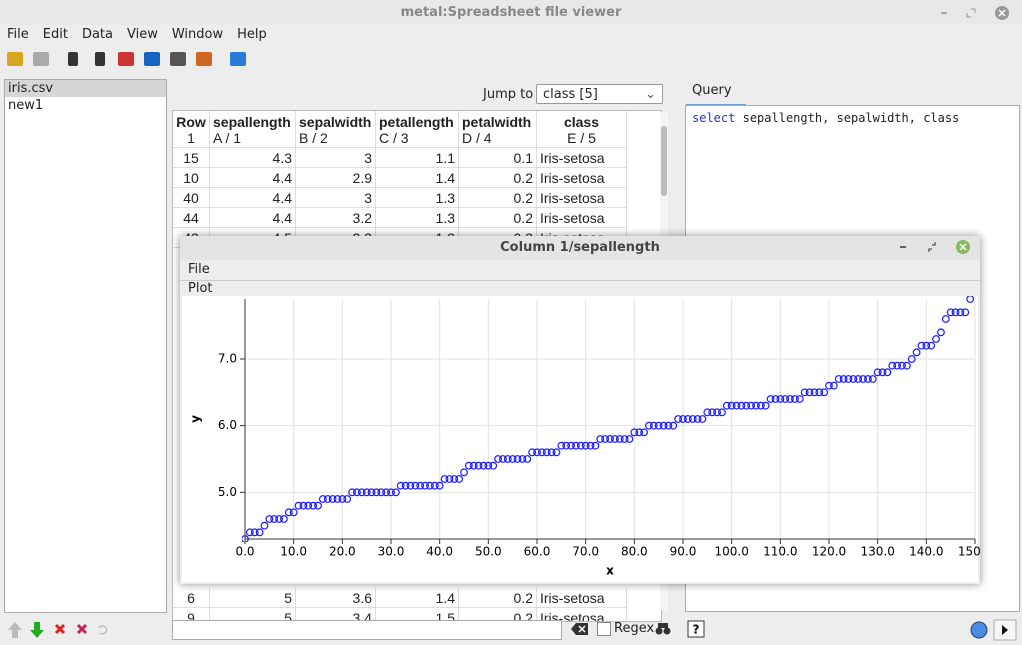 Image resolution: width=1022 pixels, height=645 pixels. What do you see at coordinates (580, 629) in the screenshot?
I see `clear-button` at bounding box center [580, 629].